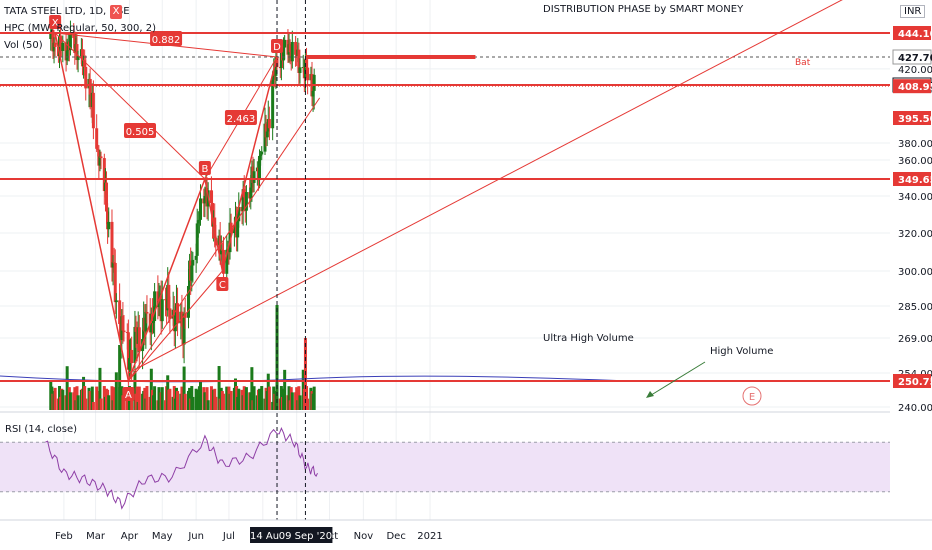 This screenshot has width=932, height=550. I want to click on price-tick-label: 269.00, so click(915, 339).